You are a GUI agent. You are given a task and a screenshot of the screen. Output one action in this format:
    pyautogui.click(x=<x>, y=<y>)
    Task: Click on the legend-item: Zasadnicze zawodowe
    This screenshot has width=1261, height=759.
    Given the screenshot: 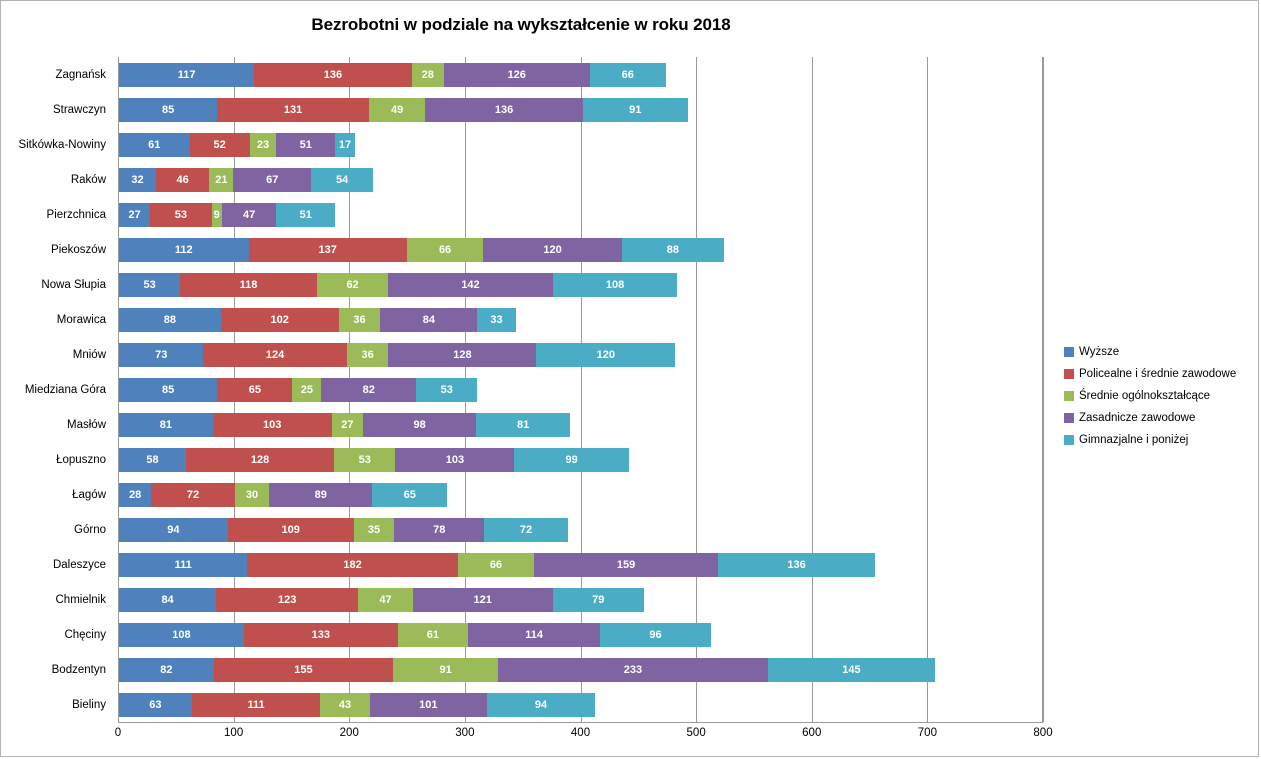 What is the action you would take?
    pyautogui.click(x=1159, y=418)
    